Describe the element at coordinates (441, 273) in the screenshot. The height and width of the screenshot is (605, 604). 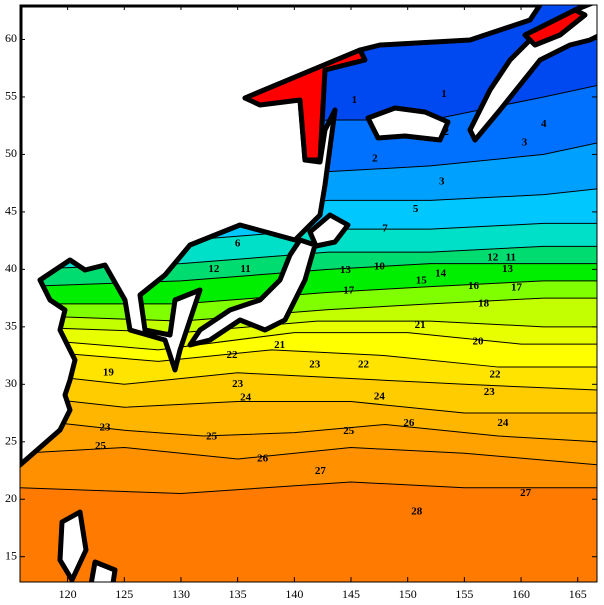
I see `contour-label: 14` at that location.